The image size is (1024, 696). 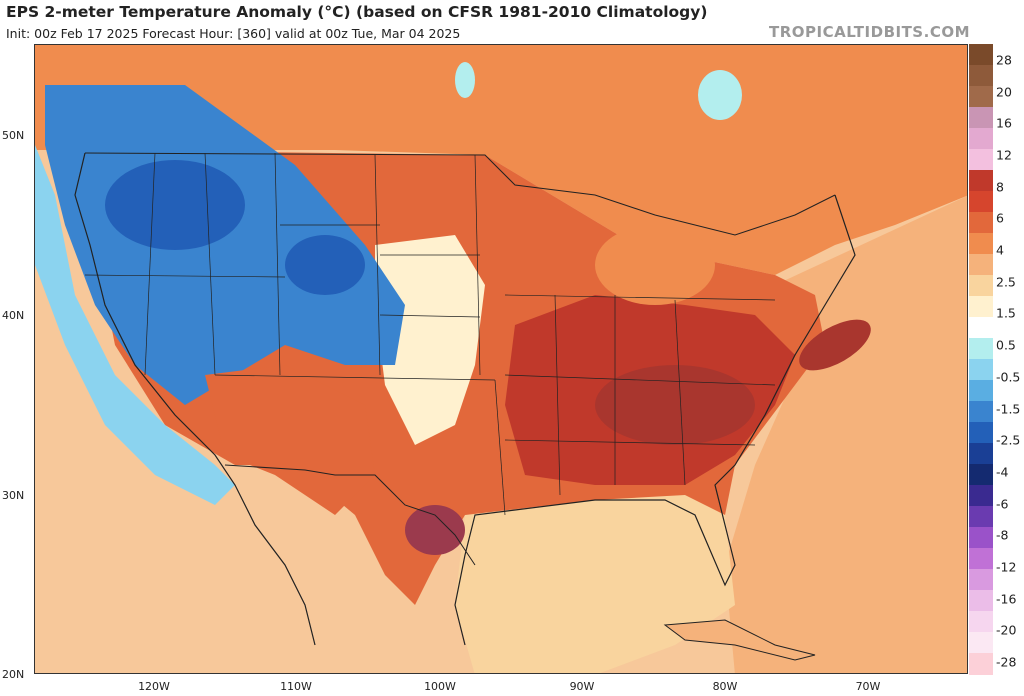 What do you see at coordinates (460, 194) in the screenshot?
I see `us-canada-border` at bounding box center [460, 194].